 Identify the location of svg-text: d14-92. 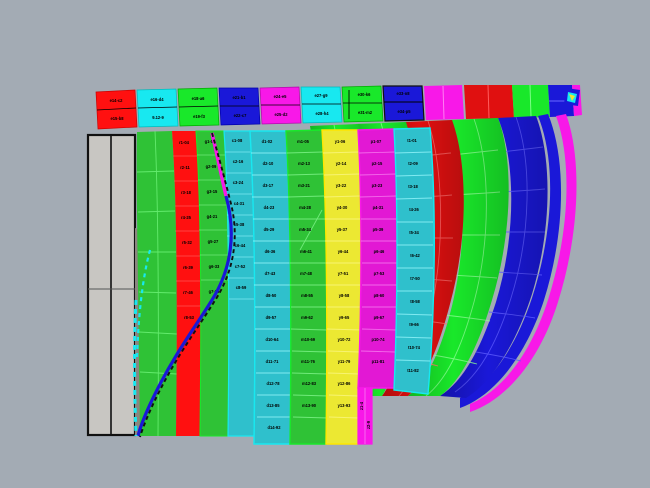
(275, 427).